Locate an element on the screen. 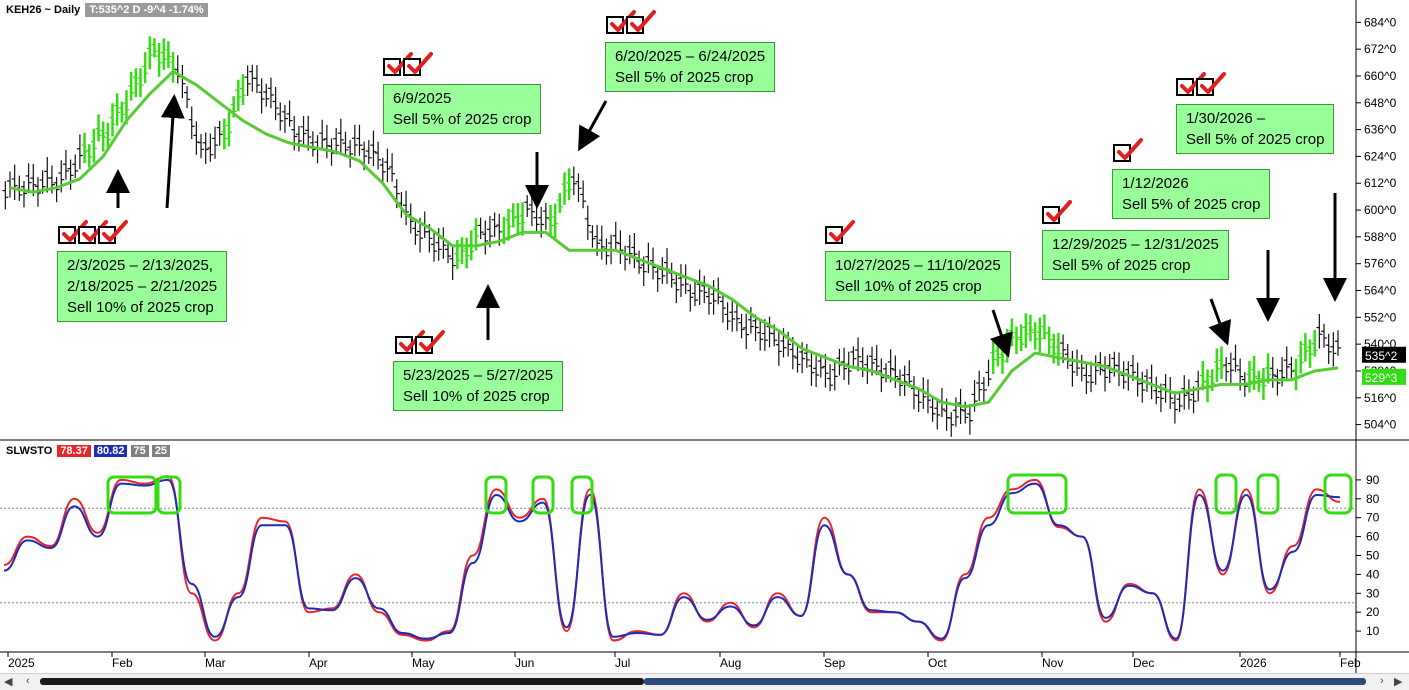  last-price-label: 535^2 is located at coordinates (1381, 356).